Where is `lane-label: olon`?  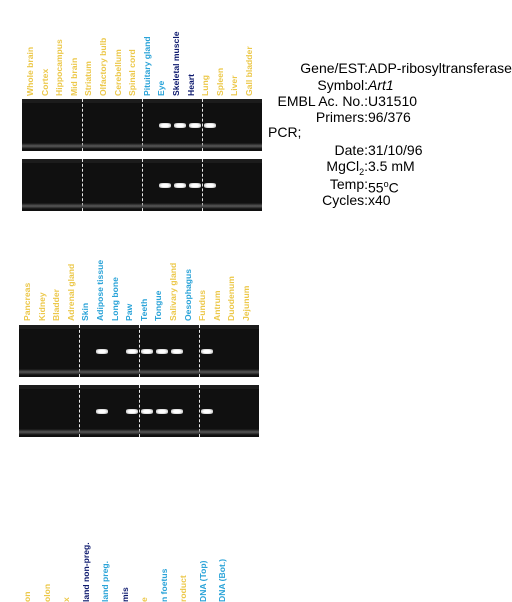
lane-label: olon is located at coordinates (48, 557).